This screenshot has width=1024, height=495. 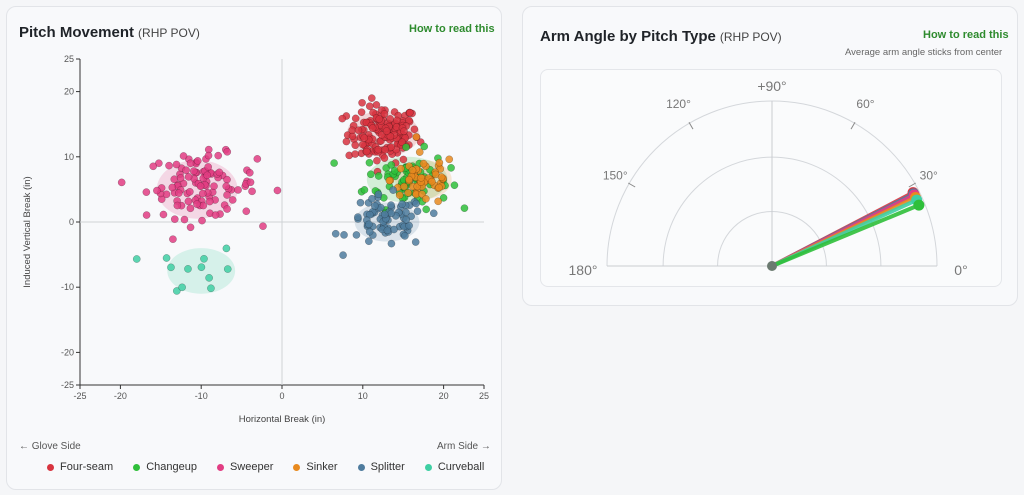 What do you see at coordinates (381, 467) in the screenshot?
I see `legend-item-splitter: Splitter` at bounding box center [381, 467].